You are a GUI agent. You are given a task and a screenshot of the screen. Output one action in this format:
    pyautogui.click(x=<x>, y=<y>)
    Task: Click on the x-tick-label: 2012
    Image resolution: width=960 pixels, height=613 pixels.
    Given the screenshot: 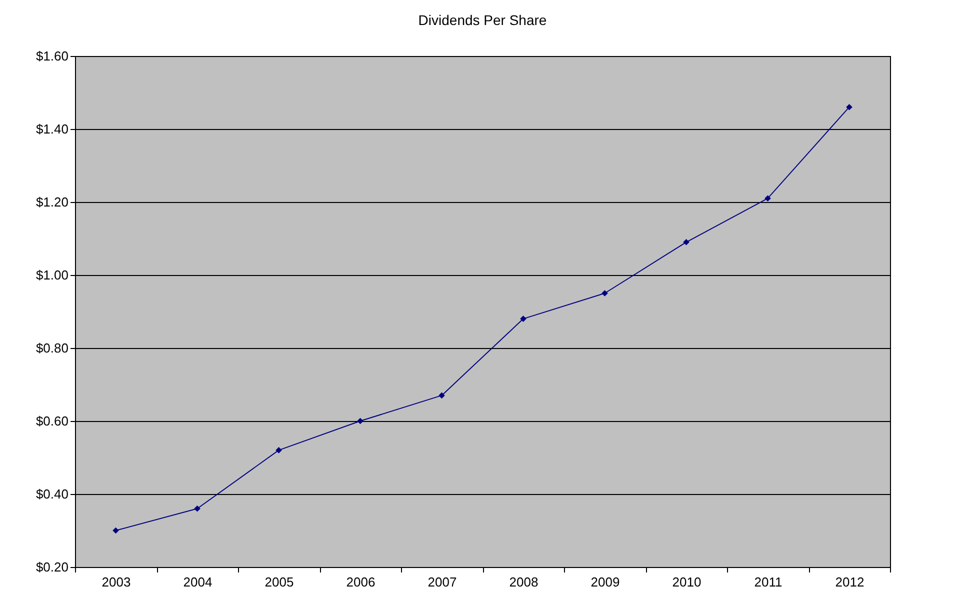 What is the action you would take?
    pyautogui.click(x=849, y=582)
    